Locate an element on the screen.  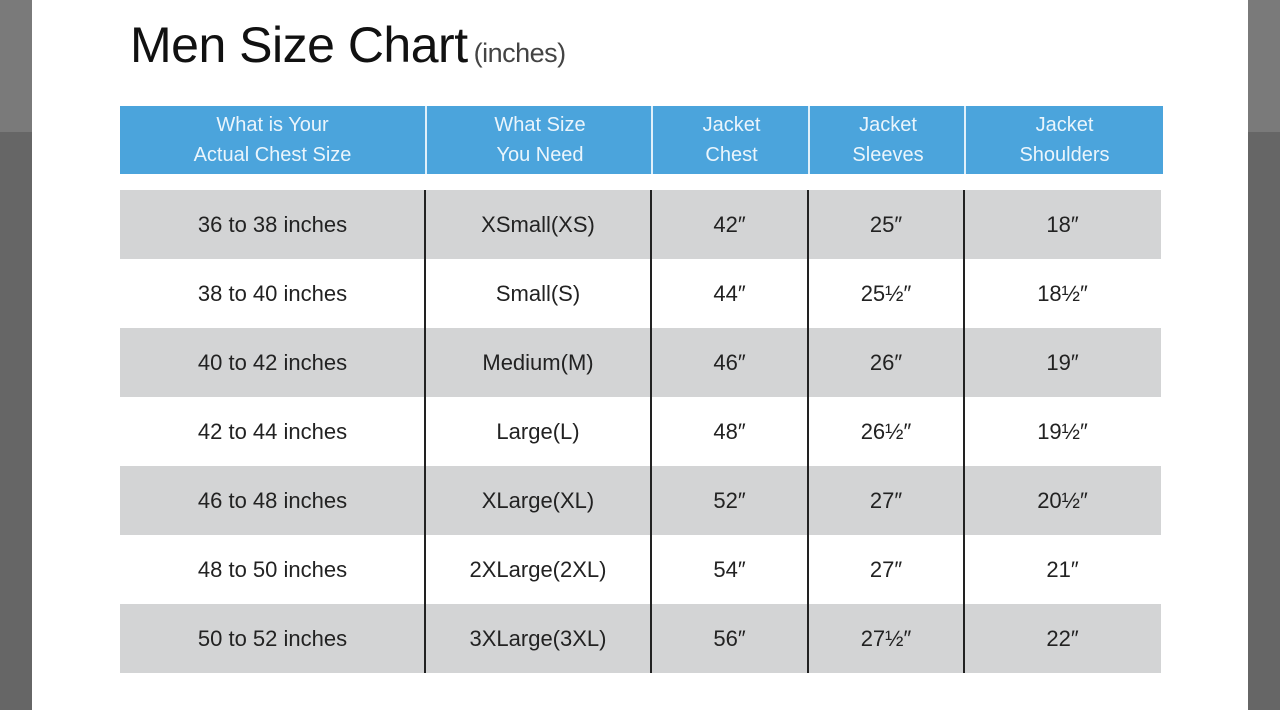
chest-size-cell: 36 to 38 inches is located at coordinates (272, 224).